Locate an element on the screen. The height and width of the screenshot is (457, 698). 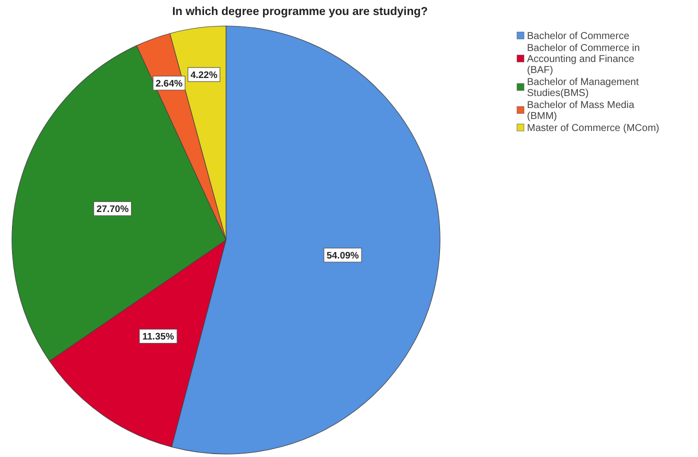
legend-label: Bachelor of Mass Media (BMM) is located at coordinates (581, 111).